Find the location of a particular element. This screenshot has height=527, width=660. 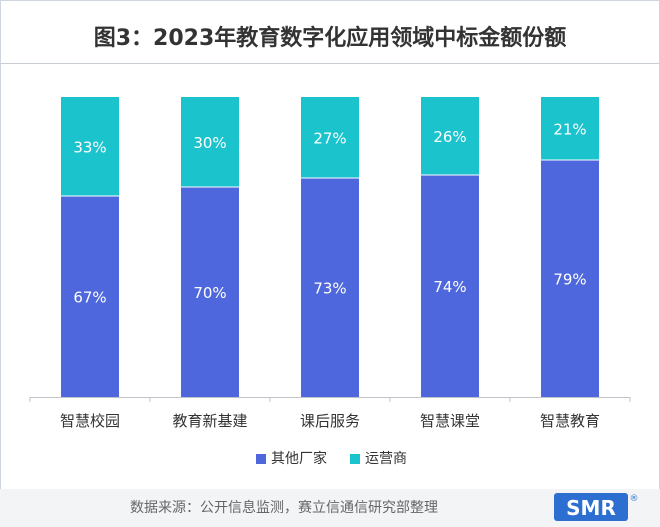

chart-title: 图3：2023年教育数字化应用领域中标金额份额 is located at coordinates (330, 38).